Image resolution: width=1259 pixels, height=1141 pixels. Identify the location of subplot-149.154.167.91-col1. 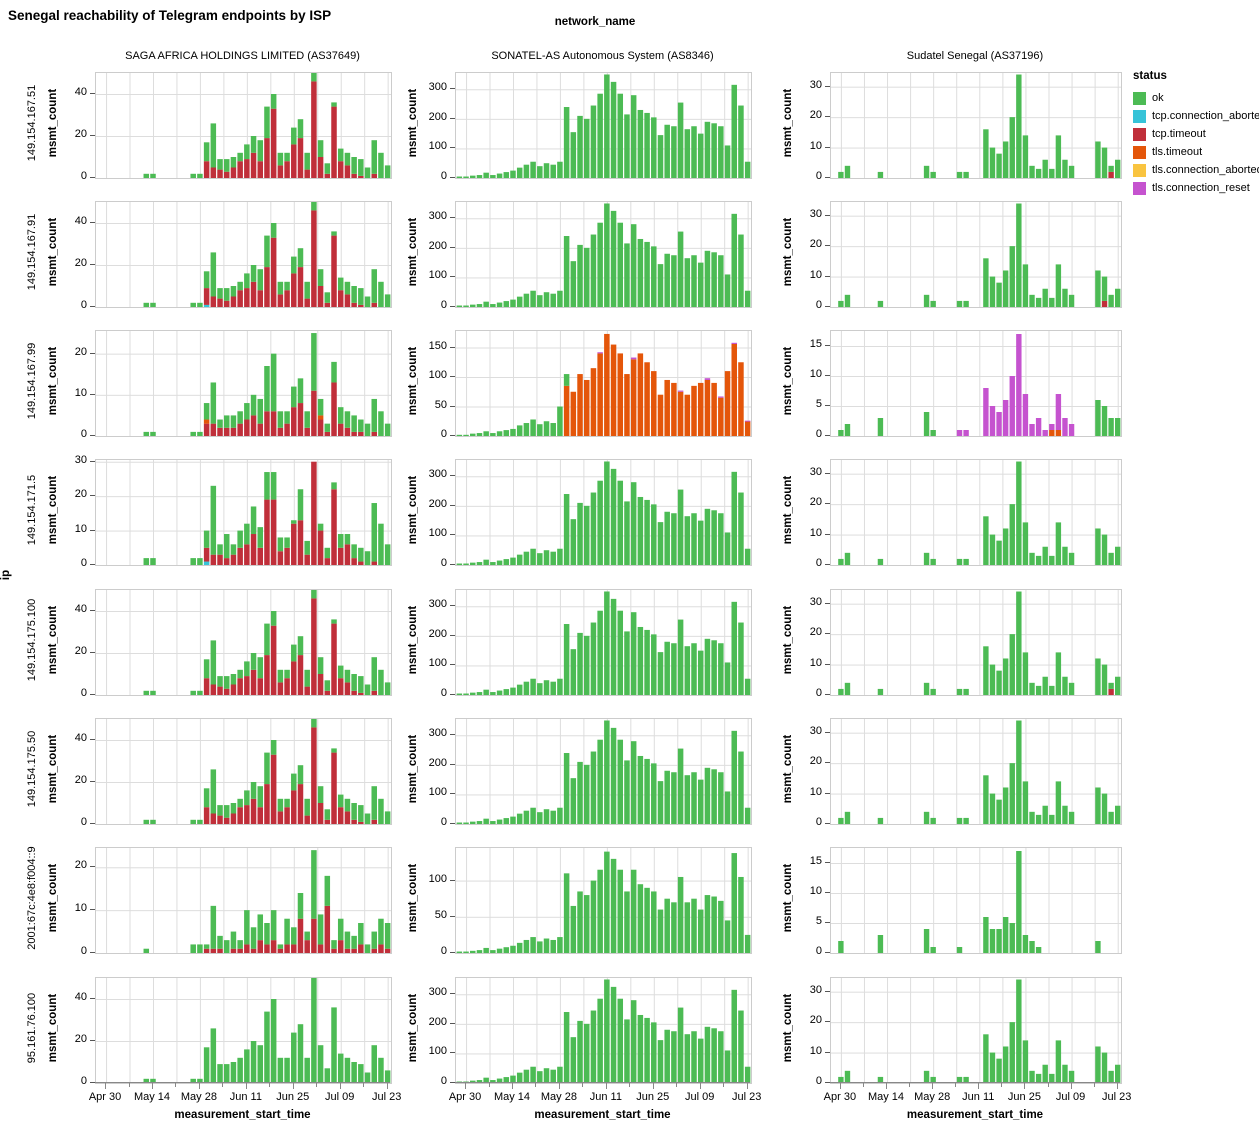
(243, 254).